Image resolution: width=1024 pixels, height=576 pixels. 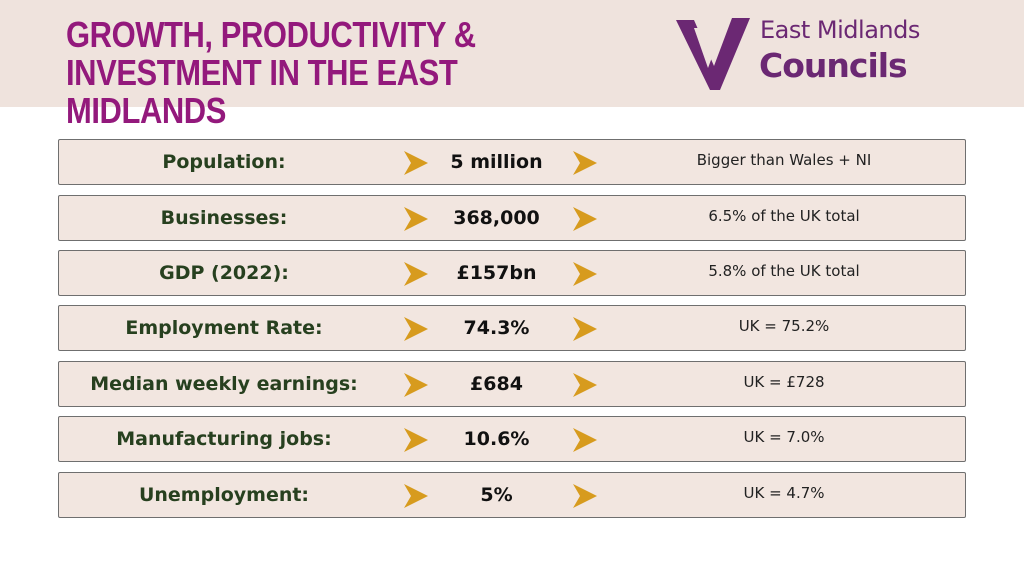 What do you see at coordinates (224, 439) in the screenshot?
I see `stat-label: Manufacturing jobs:` at bounding box center [224, 439].